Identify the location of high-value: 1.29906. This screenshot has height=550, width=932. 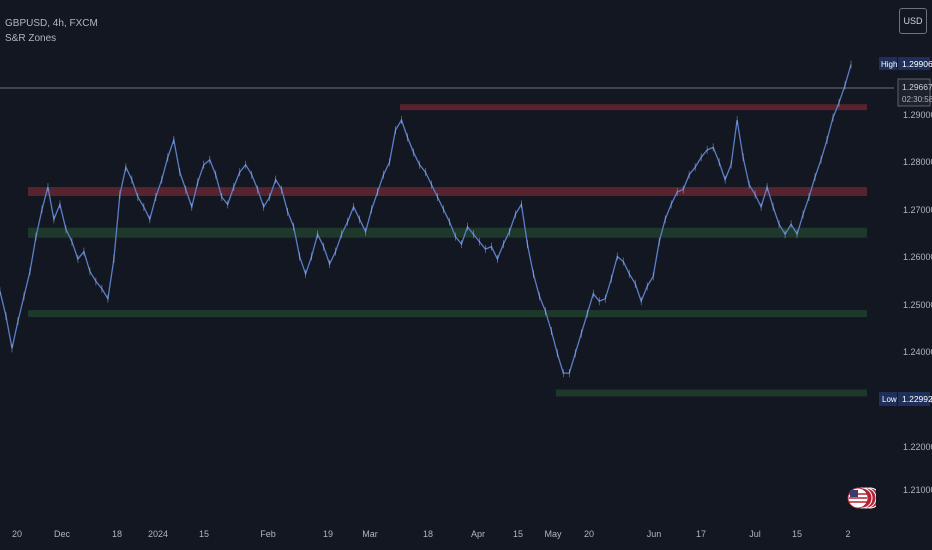
(917, 64).